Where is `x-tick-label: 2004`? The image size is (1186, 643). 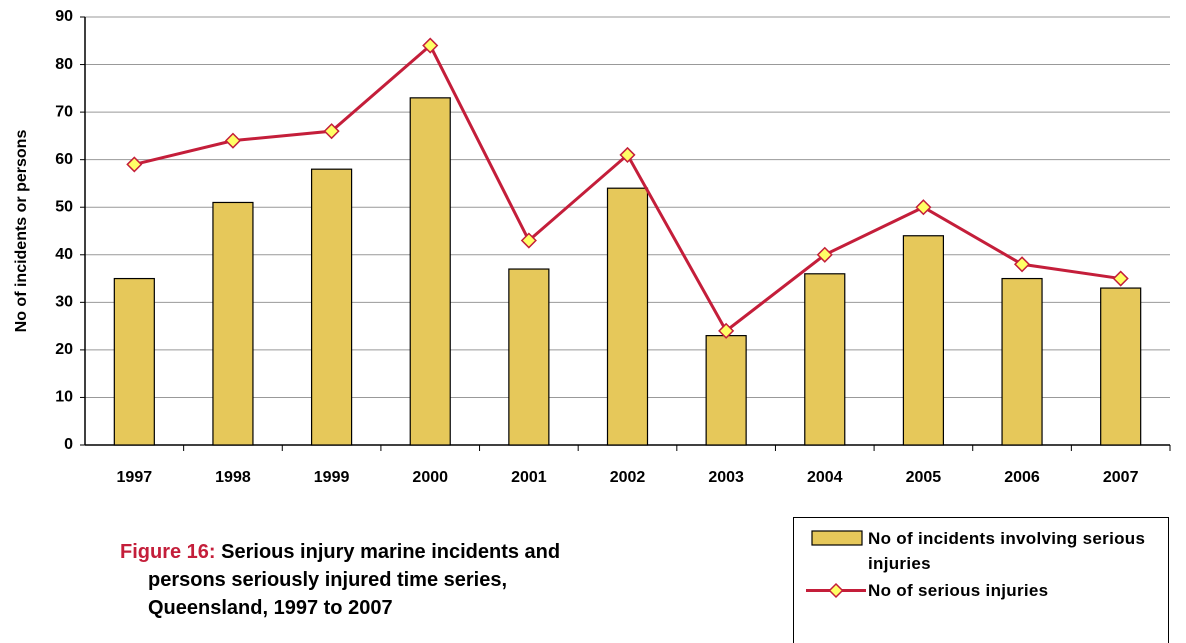
x-tick-label: 2004 is located at coordinates (825, 477).